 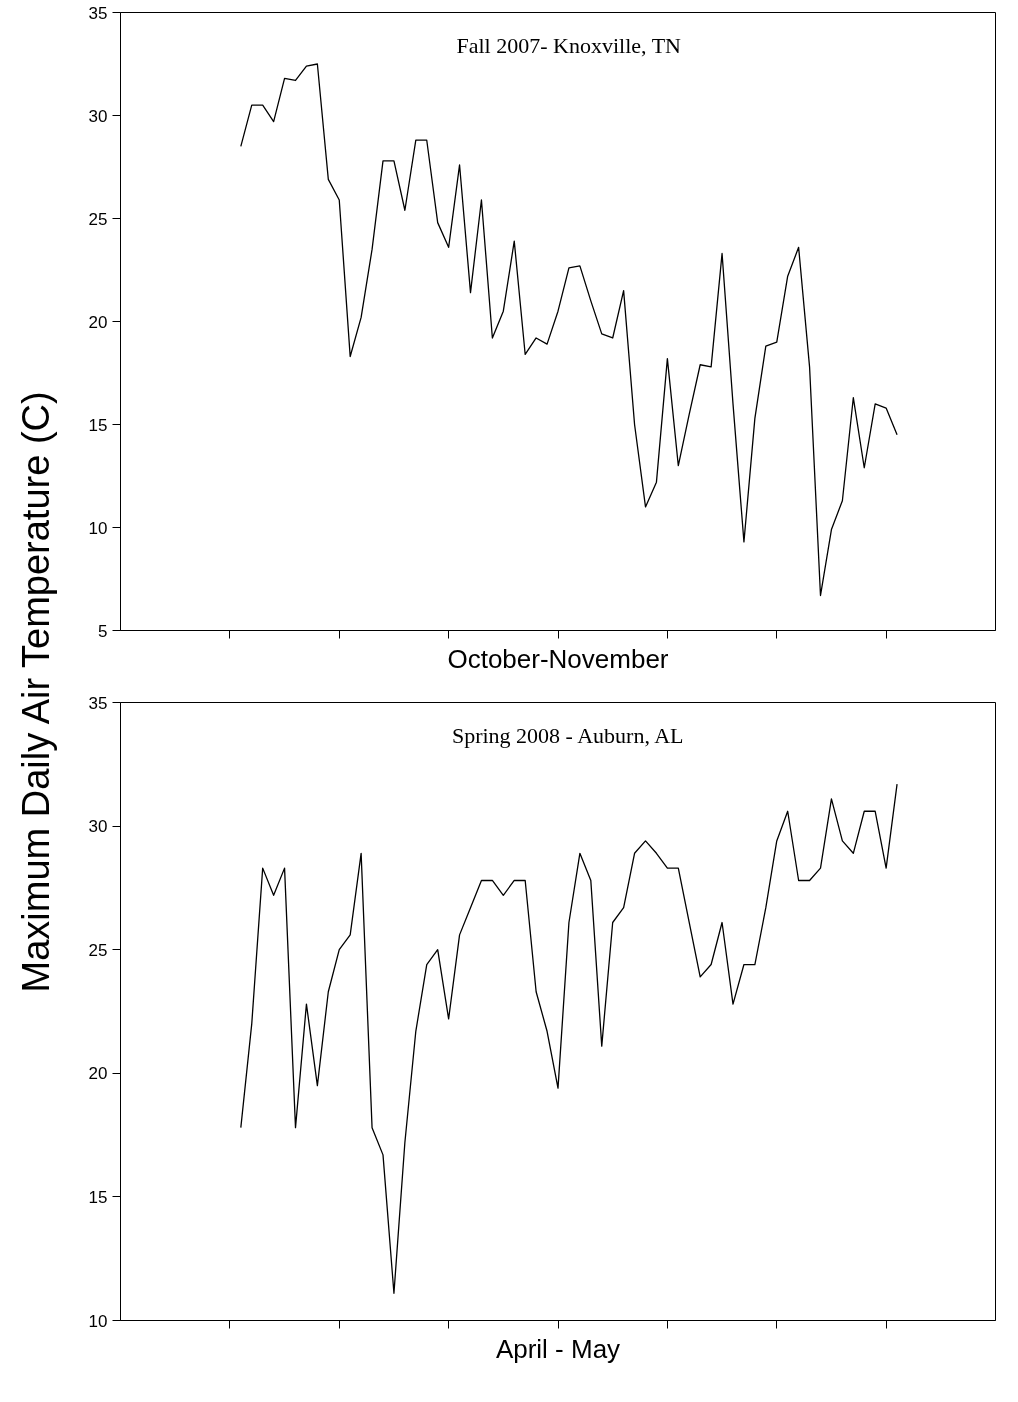 What do you see at coordinates (36, 692) in the screenshot?
I see `y-axis-title: Maximum Daily Air Temperature (C)` at bounding box center [36, 692].